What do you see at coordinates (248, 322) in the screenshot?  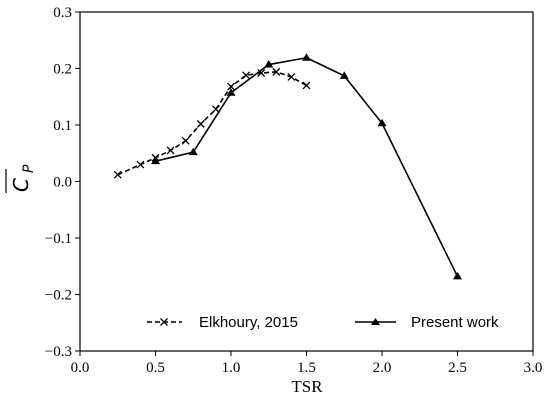 I see `legend-label-elkhoury: Elkhoury, 2015` at bounding box center [248, 322].